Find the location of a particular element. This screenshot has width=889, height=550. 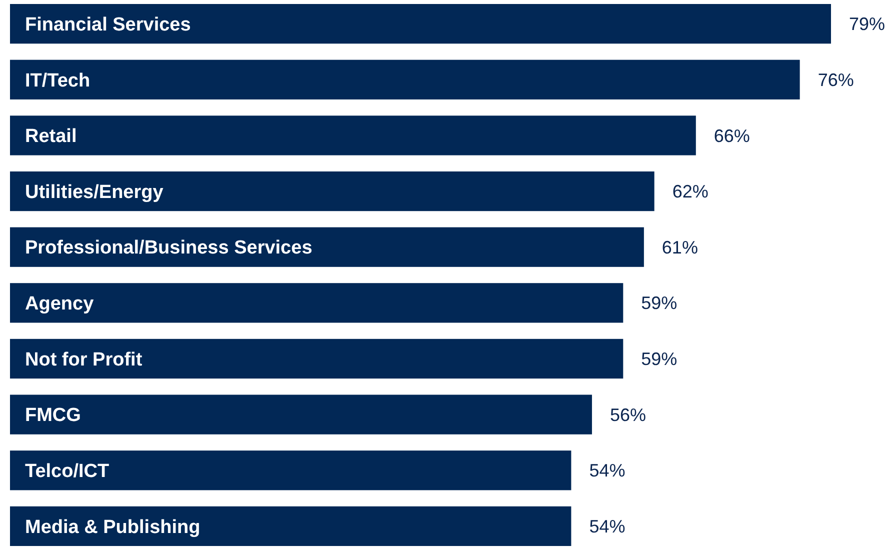

y-tick-label: Media & Publishing is located at coordinates (112, 527).